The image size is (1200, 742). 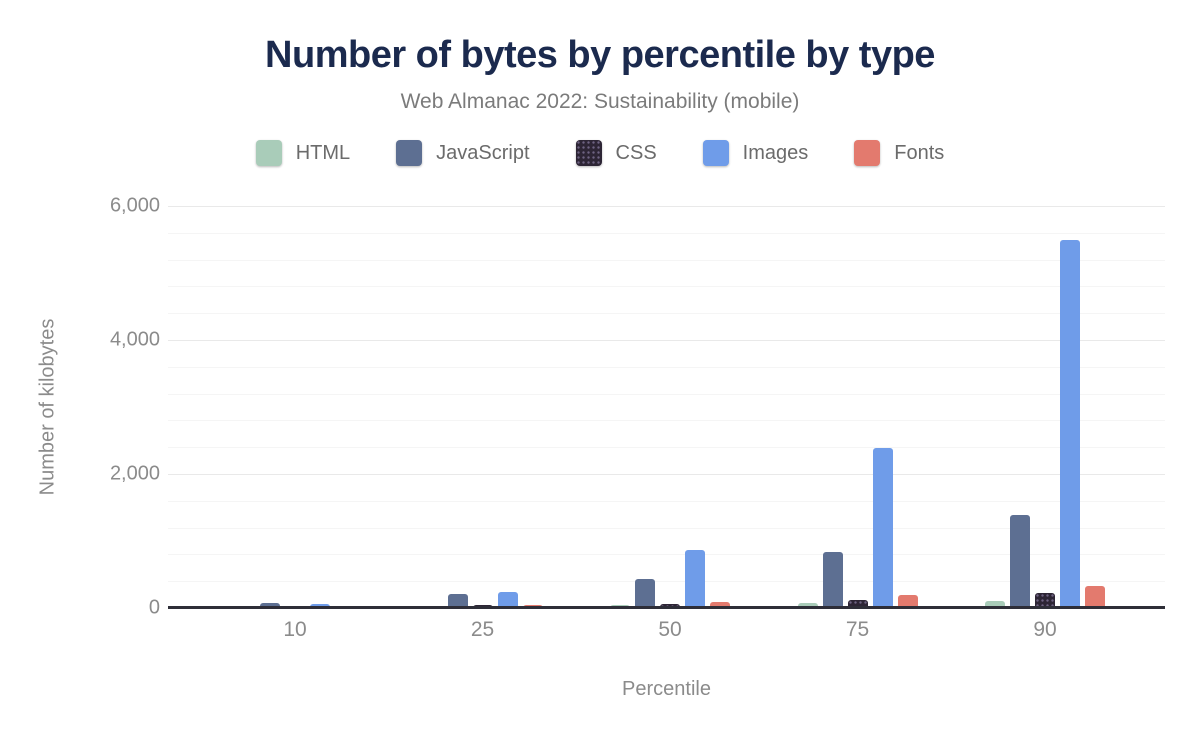 I want to click on y-tick-label: 4,000, so click(x=134, y=339).